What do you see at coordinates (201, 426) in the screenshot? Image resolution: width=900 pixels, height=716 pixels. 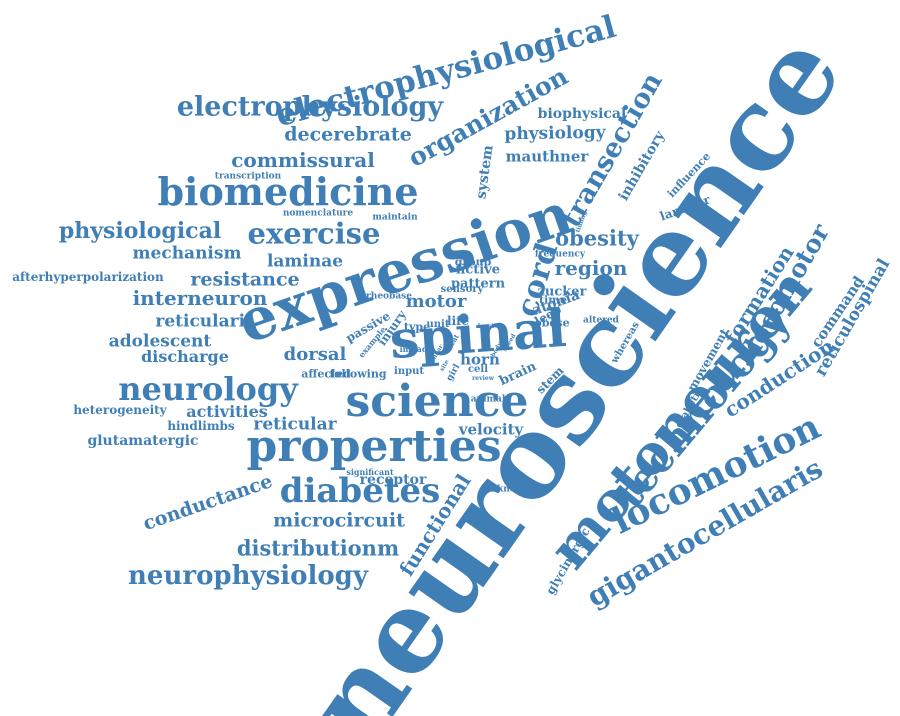 I see `word-hindlimbs: hindlimbs` at bounding box center [201, 426].